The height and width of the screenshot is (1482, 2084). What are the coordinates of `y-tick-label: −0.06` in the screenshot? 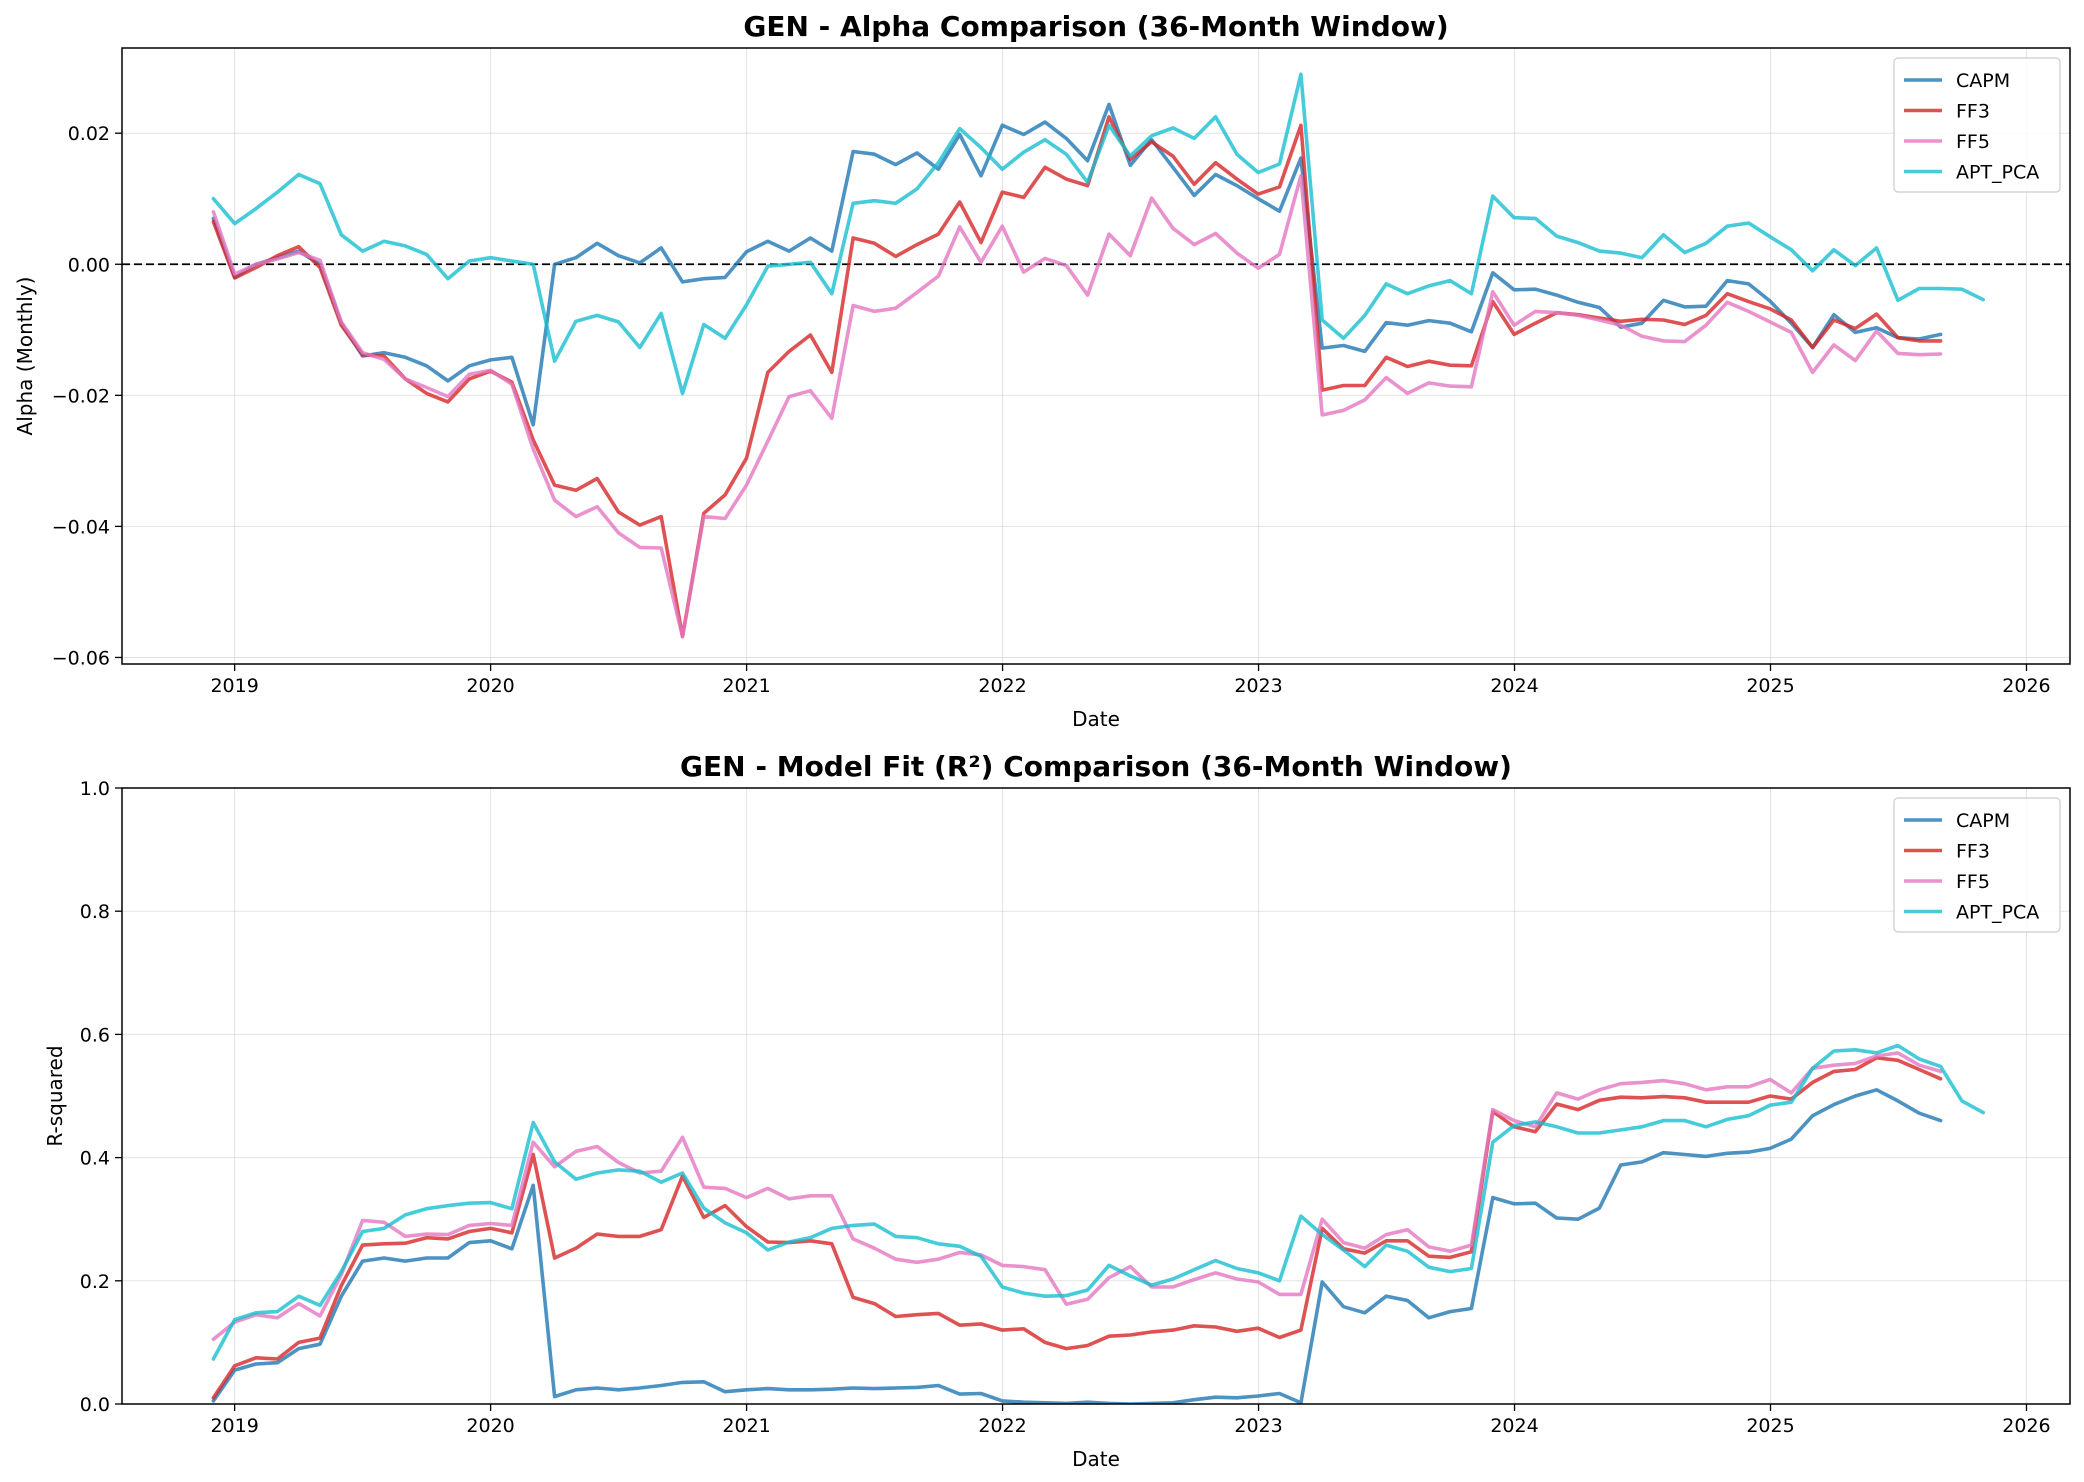 It's located at (81, 658).